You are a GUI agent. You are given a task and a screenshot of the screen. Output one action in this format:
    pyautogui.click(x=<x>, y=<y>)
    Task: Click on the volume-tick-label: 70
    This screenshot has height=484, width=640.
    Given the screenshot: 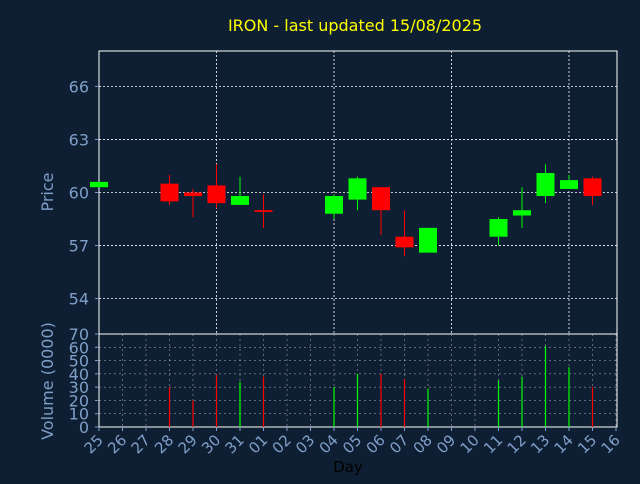 What is the action you would take?
    pyautogui.click(x=79, y=334)
    